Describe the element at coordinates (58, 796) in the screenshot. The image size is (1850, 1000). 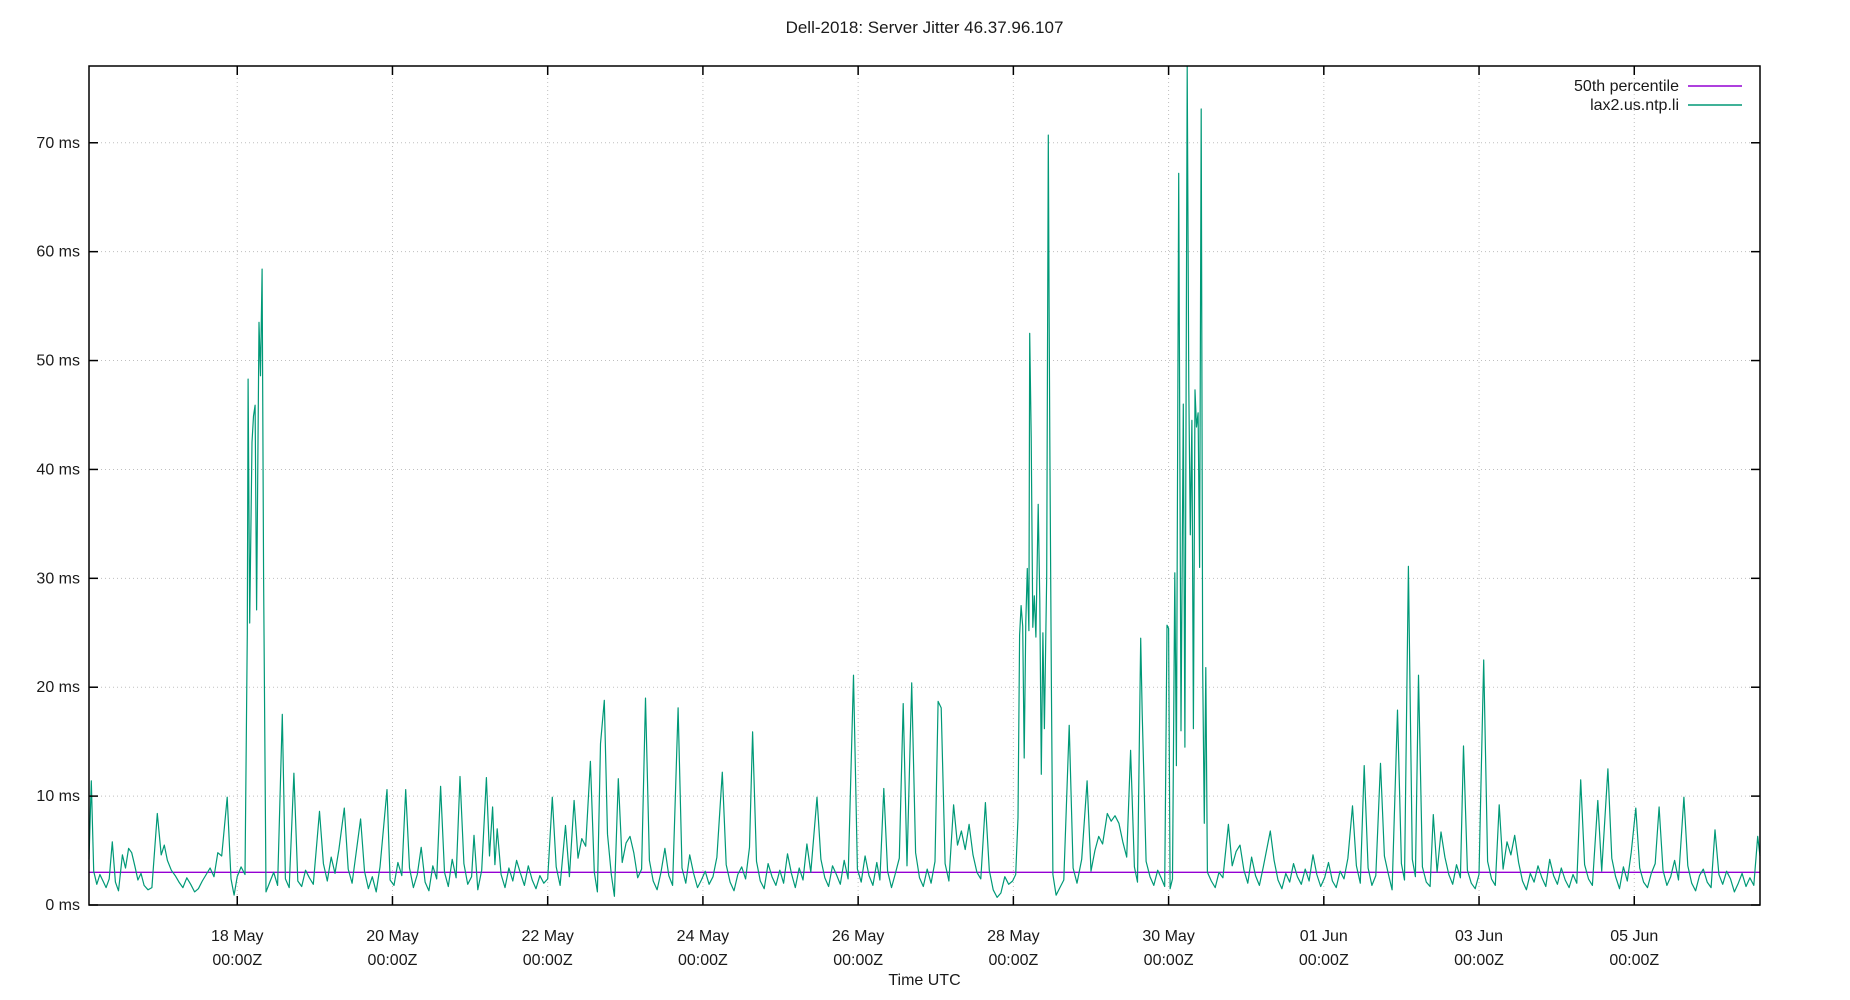
I see `y-tick-label: 10 ms` at that location.